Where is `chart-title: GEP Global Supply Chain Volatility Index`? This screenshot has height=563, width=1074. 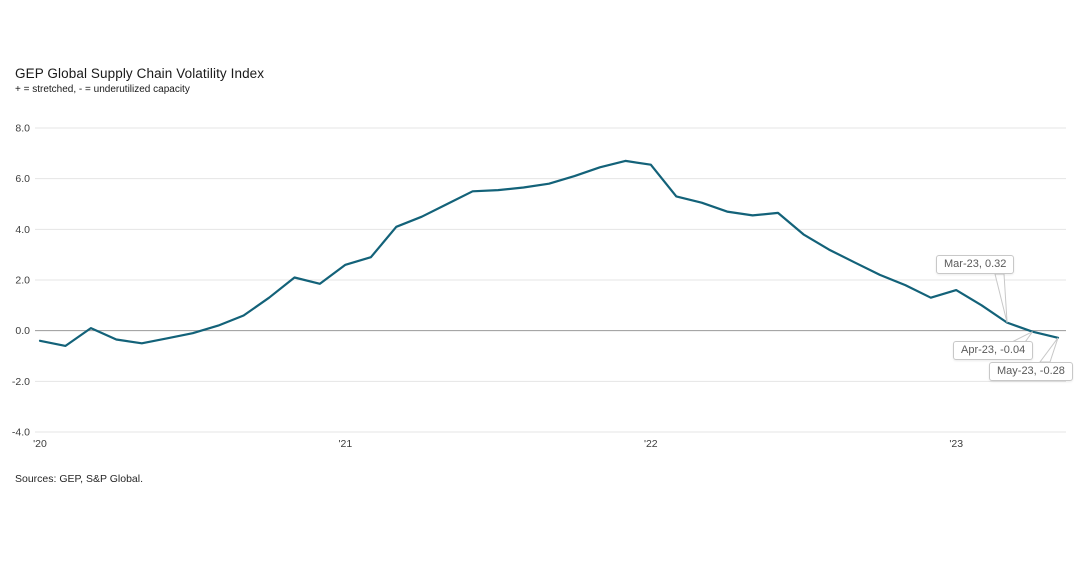
chart-title: GEP Global Supply Chain Volatility Index is located at coordinates (140, 73).